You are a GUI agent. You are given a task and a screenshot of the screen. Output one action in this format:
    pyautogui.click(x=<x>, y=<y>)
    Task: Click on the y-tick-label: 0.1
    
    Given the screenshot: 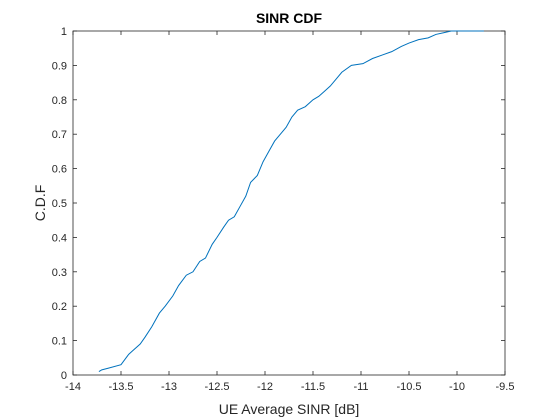 What is the action you would take?
    pyautogui.click(x=59, y=342)
    